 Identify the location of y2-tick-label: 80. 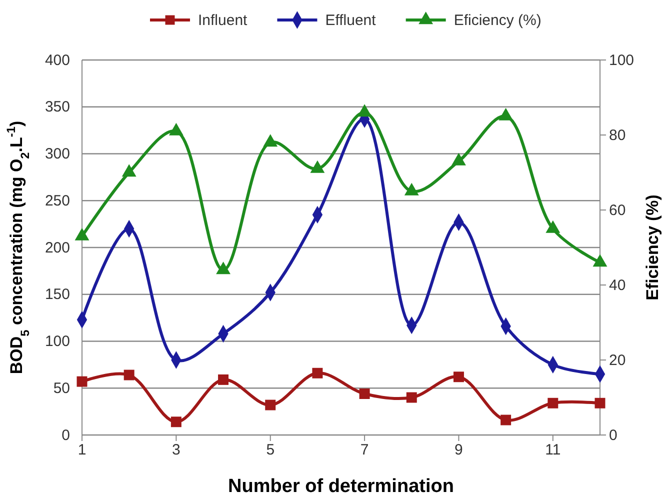
(617, 135).